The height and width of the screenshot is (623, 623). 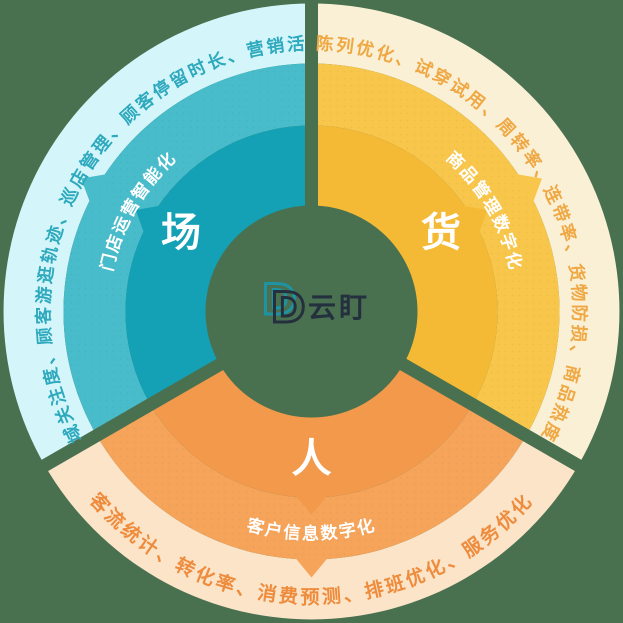 What do you see at coordinates (441, 233) in the screenshot?
I see `huo-big-label: 货` at bounding box center [441, 233].